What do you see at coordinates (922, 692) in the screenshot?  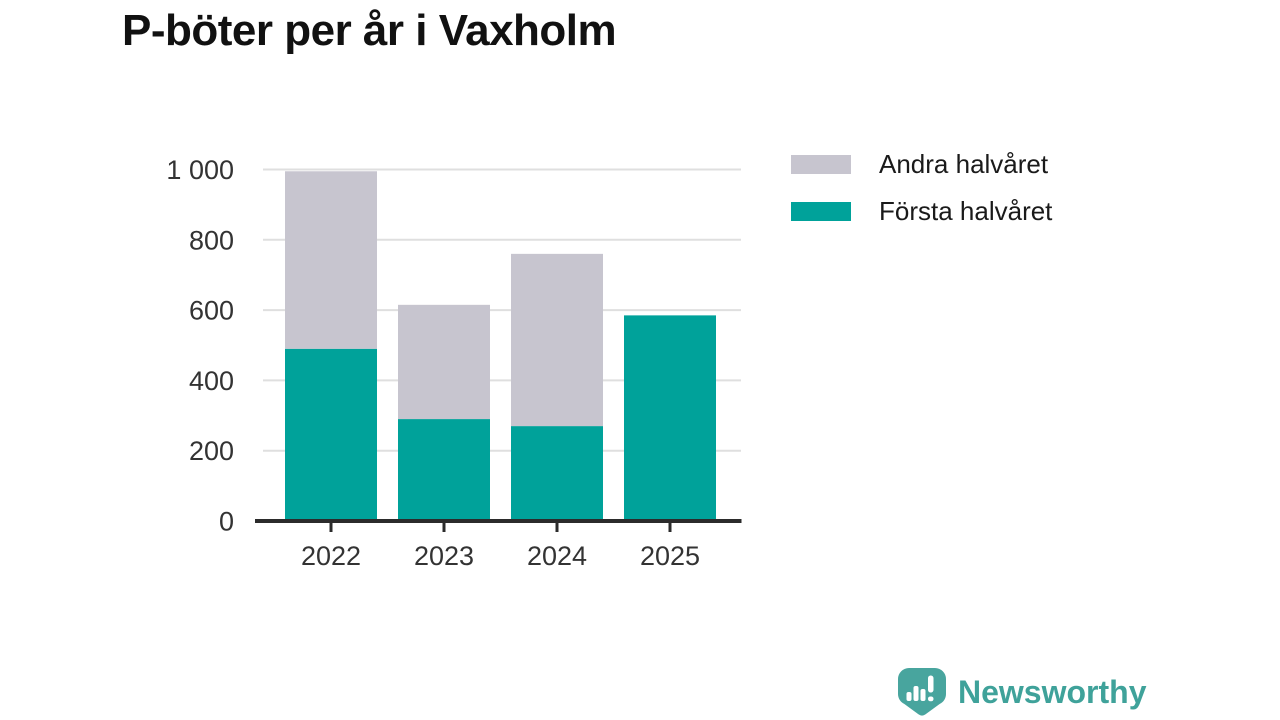 I see `newsworthy-bar-chart-badge-icon` at bounding box center [922, 692].